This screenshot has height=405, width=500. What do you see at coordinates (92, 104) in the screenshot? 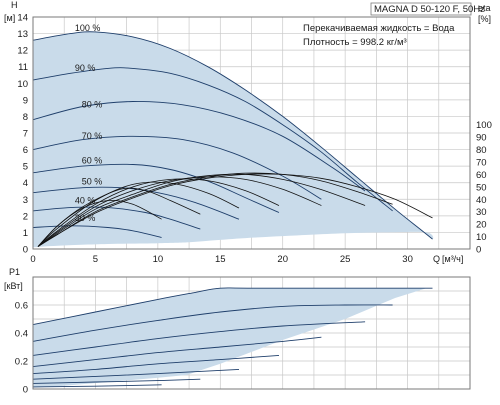
I see `speed-label: 80 %` at bounding box center [92, 104].